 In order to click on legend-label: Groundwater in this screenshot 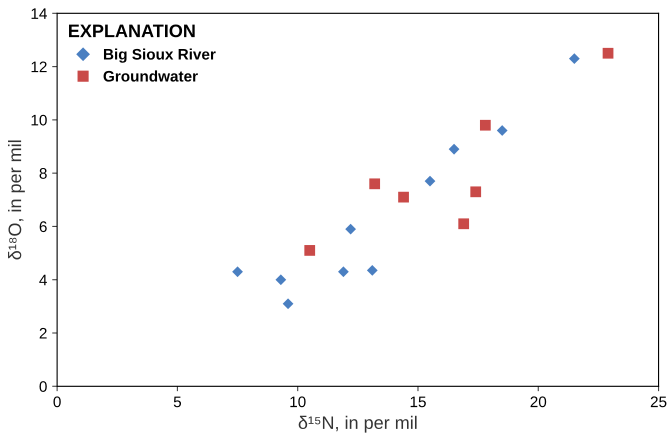, I will do `click(151, 76)`.